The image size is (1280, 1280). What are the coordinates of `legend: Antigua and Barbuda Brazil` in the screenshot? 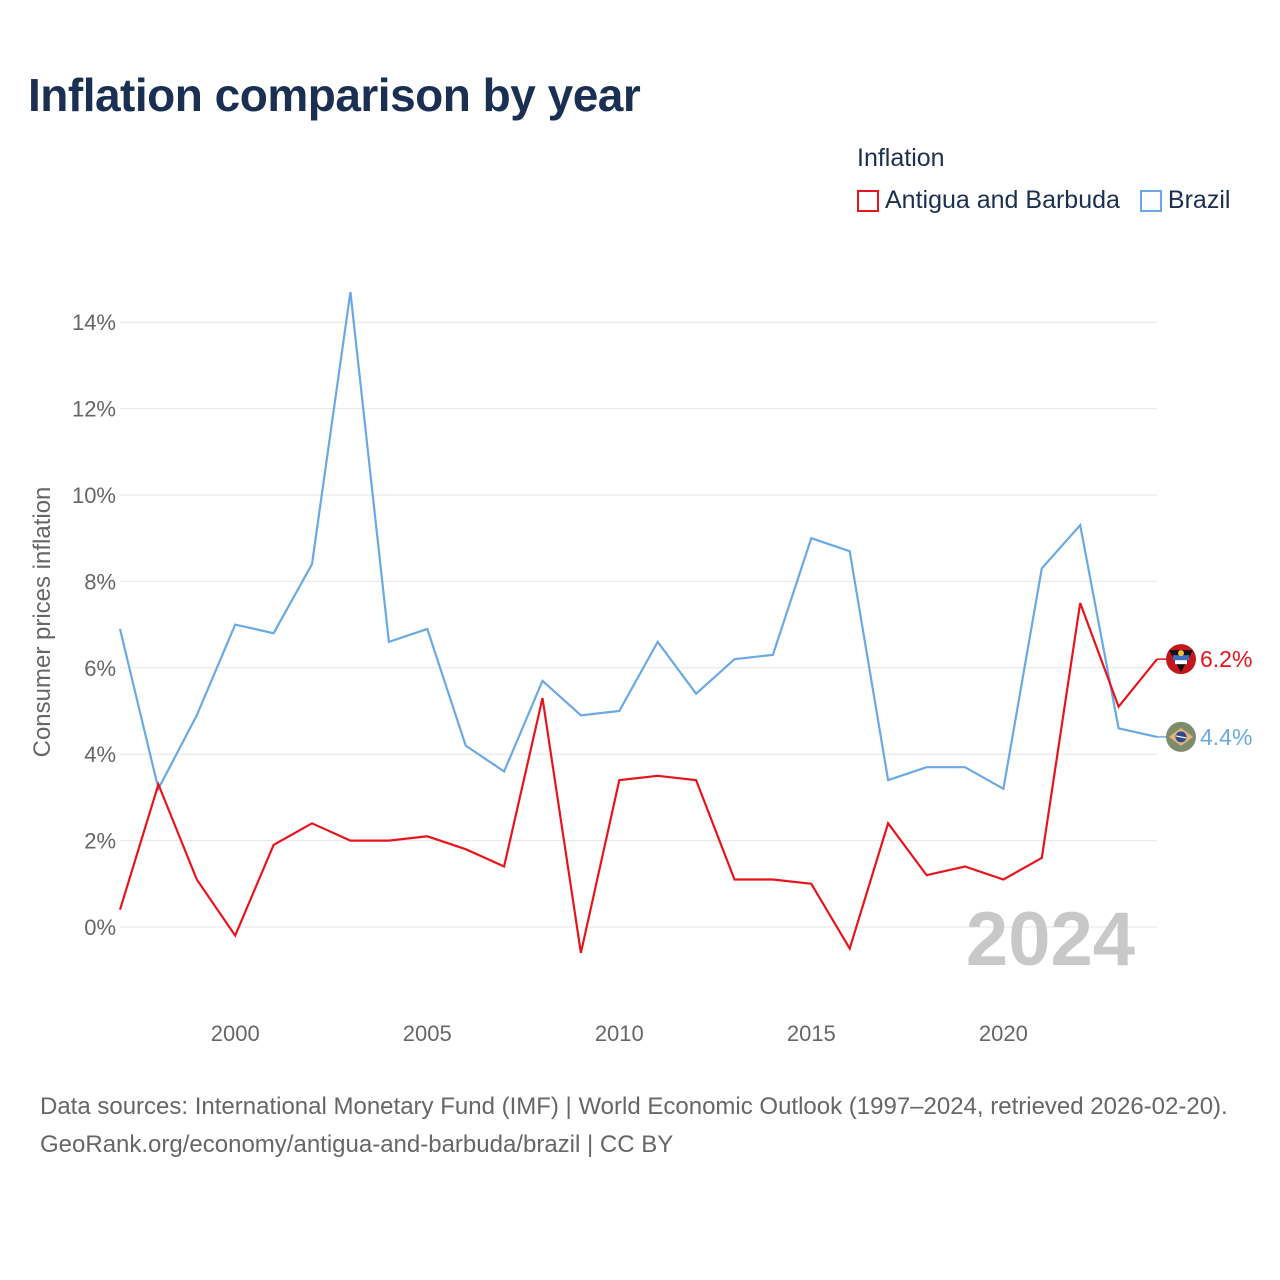 It's located at (1053, 200).